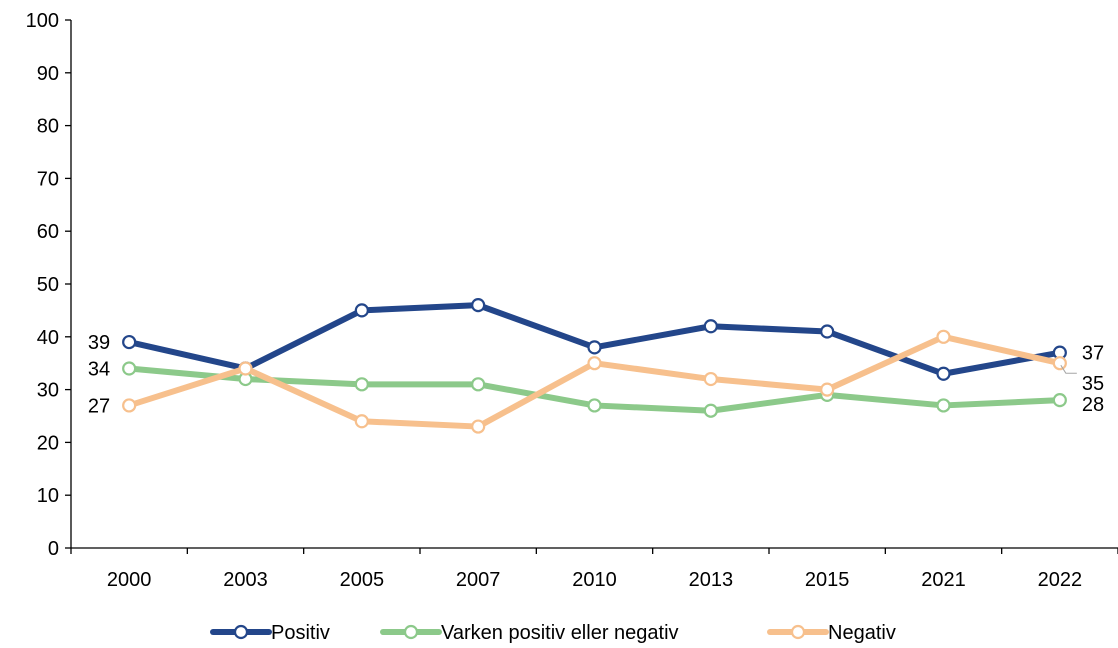  What do you see at coordinates (129, 580) in the screenshot?
I see `x-tick-label: 2000` at bounding box center [129, 580].